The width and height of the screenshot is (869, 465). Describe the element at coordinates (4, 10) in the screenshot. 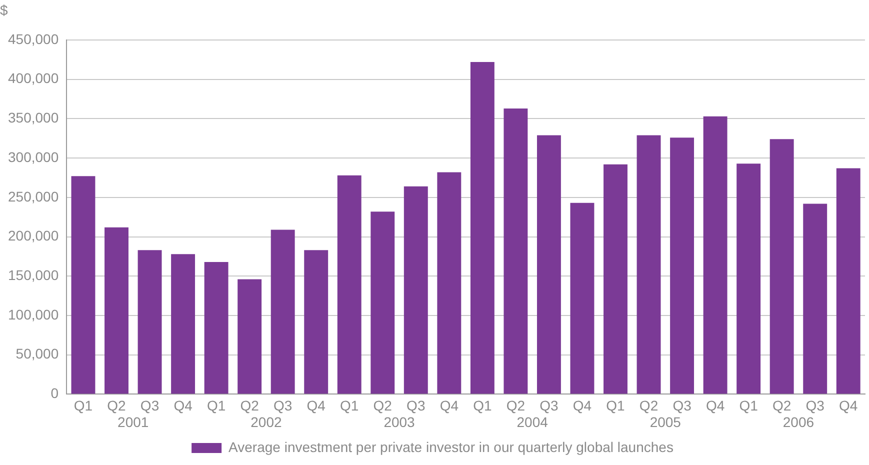

I see `y-axis-title: $` at that location.